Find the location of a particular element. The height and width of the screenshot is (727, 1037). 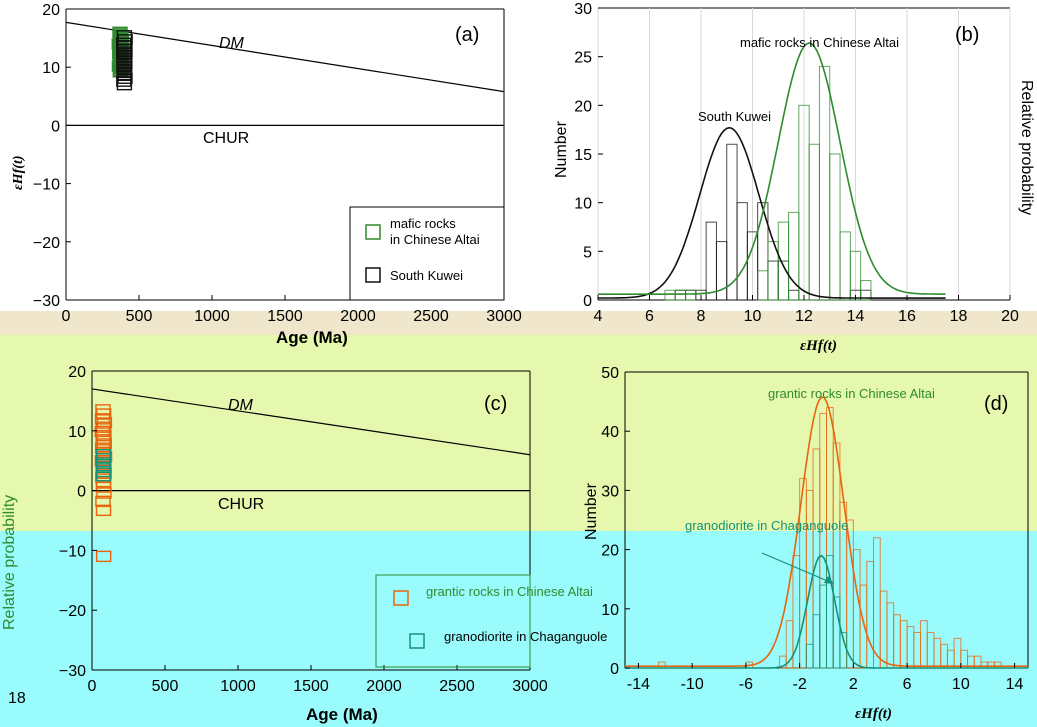

panel-a-legend-box is located at coordinates (427, 253).